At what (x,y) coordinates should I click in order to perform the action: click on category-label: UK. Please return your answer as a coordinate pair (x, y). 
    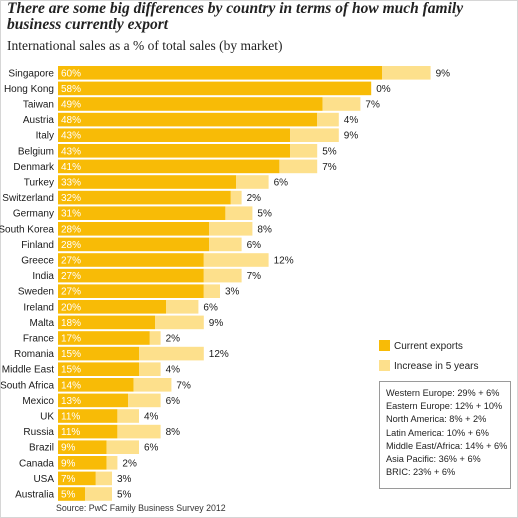
    Looking at the image, I should click on (47, 417).